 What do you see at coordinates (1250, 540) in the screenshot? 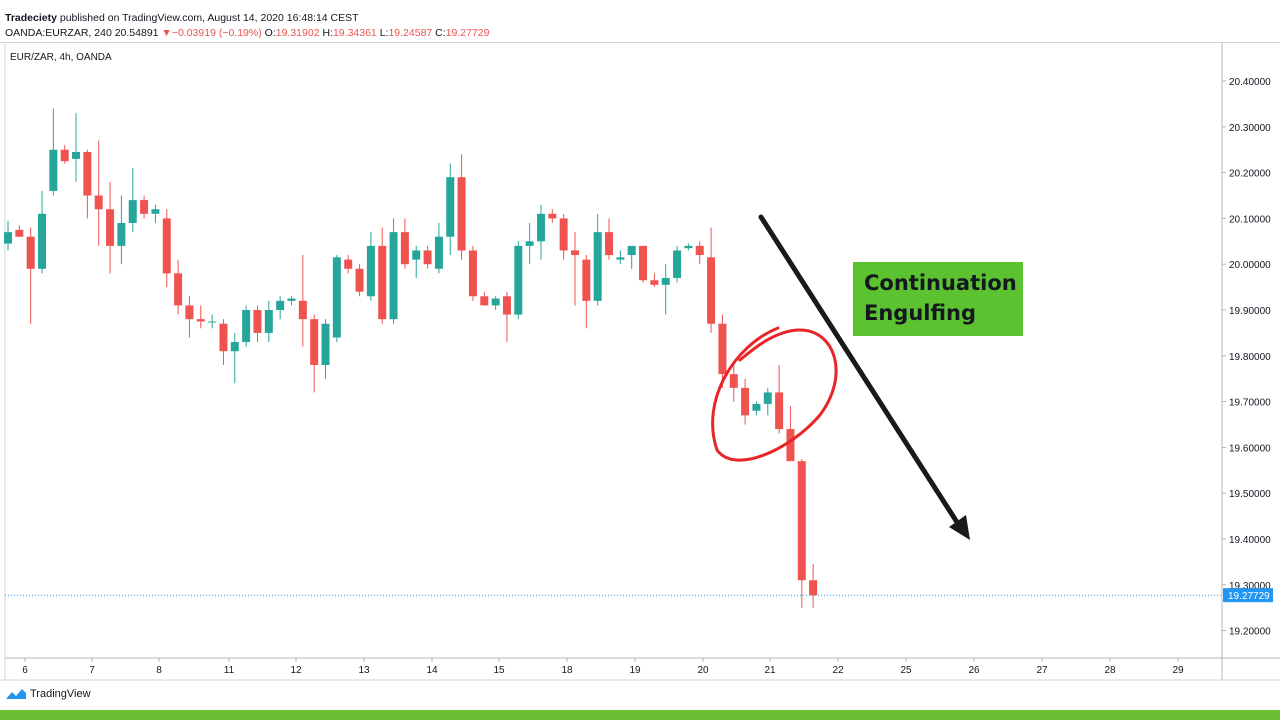
I see `price-tick-label: 19.40000` at bounding box center [1250, 540].